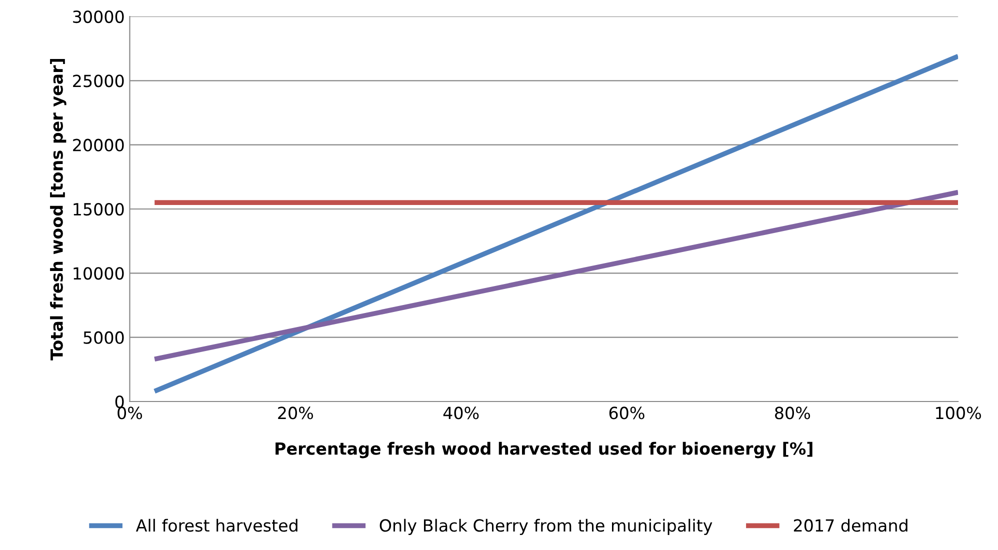 This screenshot has width=998, height=550. Describe the element at coordinates (58, 209) in the screenshot. I see `y-axis-title: Total fresh wood [tons per year]` at that location.